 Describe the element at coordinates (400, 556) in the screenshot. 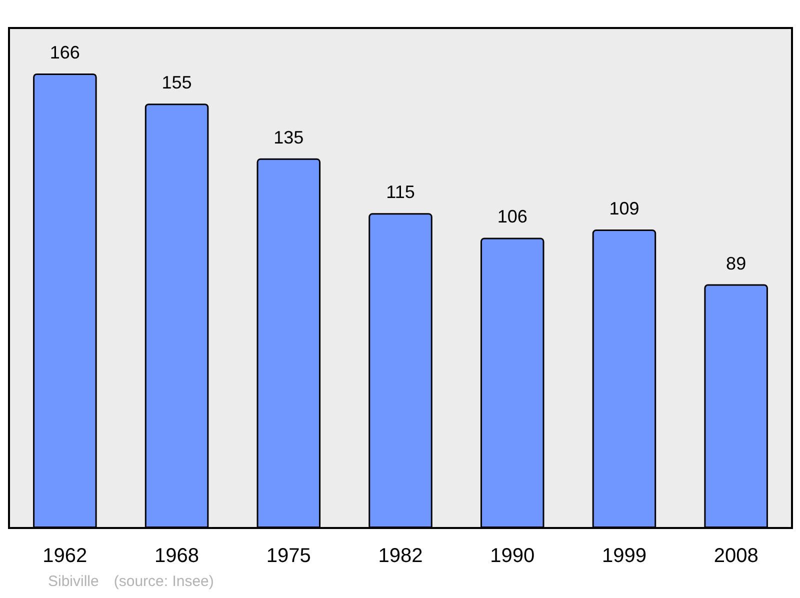

I see `x-tick-label: 1982` at that location.